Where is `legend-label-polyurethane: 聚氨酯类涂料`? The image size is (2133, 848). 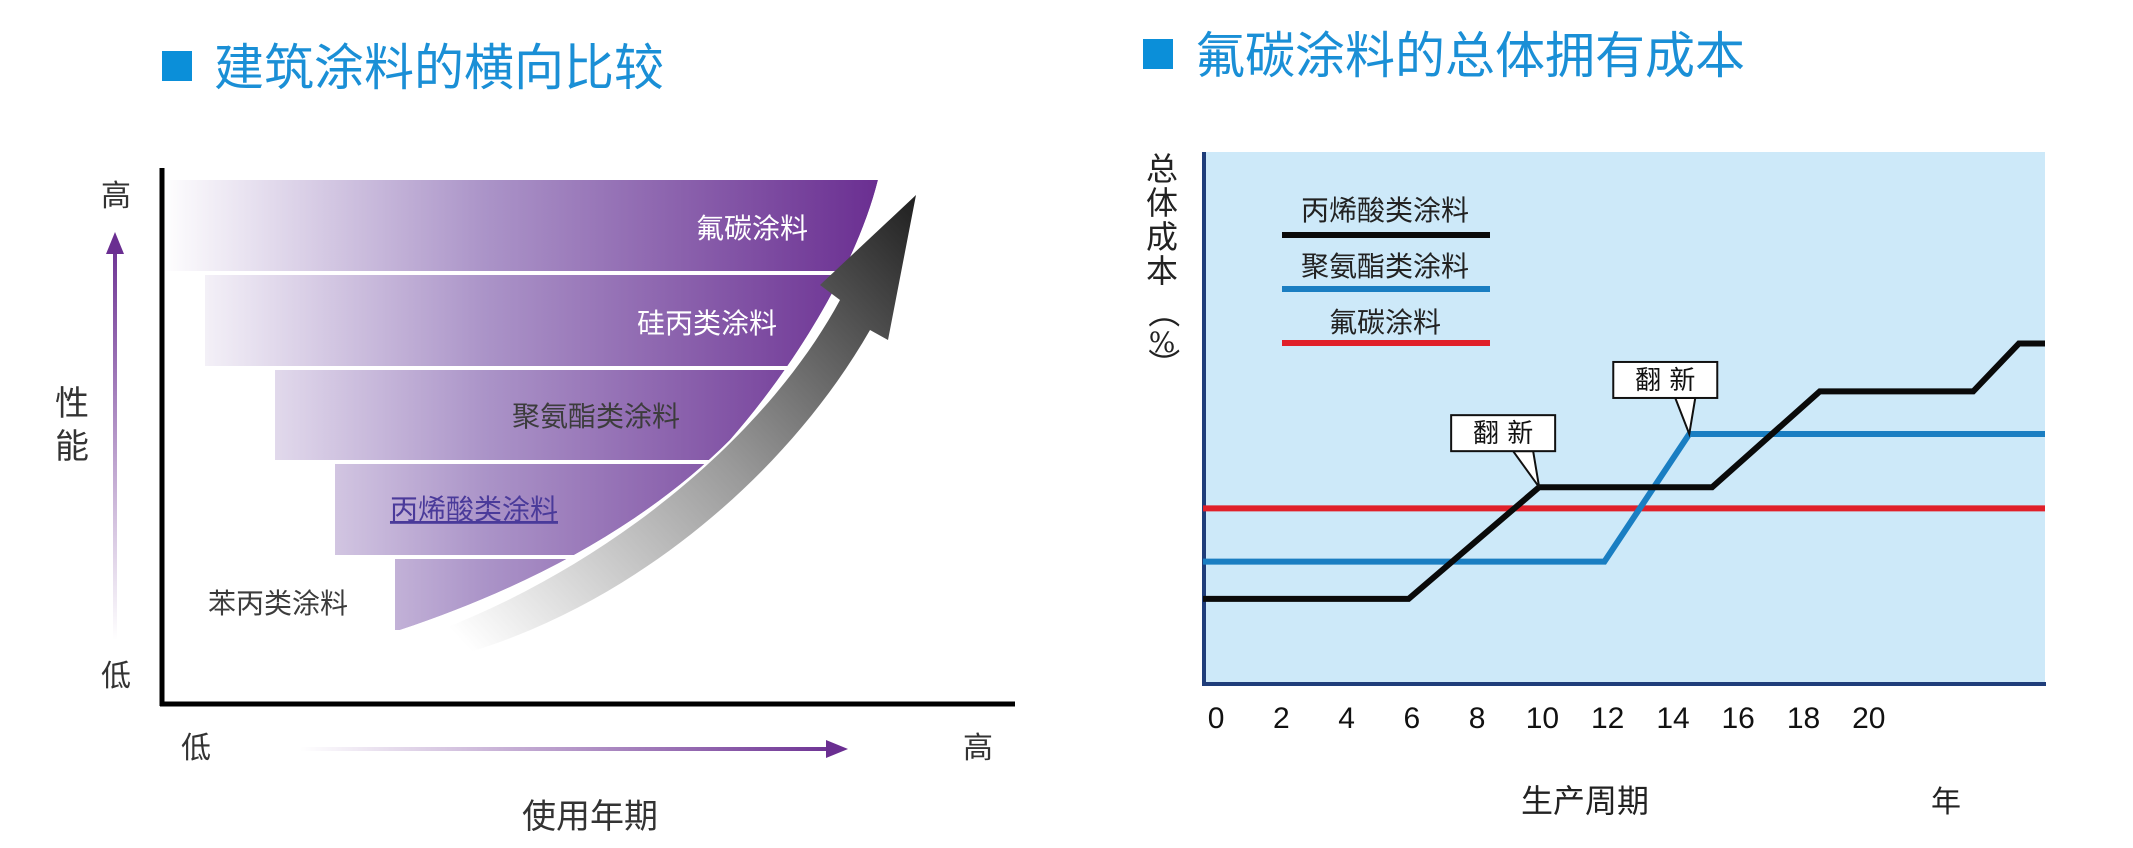
legend-label-polyurethane: 聚氨酯类涂料 is located at coordinates (1385, 266).